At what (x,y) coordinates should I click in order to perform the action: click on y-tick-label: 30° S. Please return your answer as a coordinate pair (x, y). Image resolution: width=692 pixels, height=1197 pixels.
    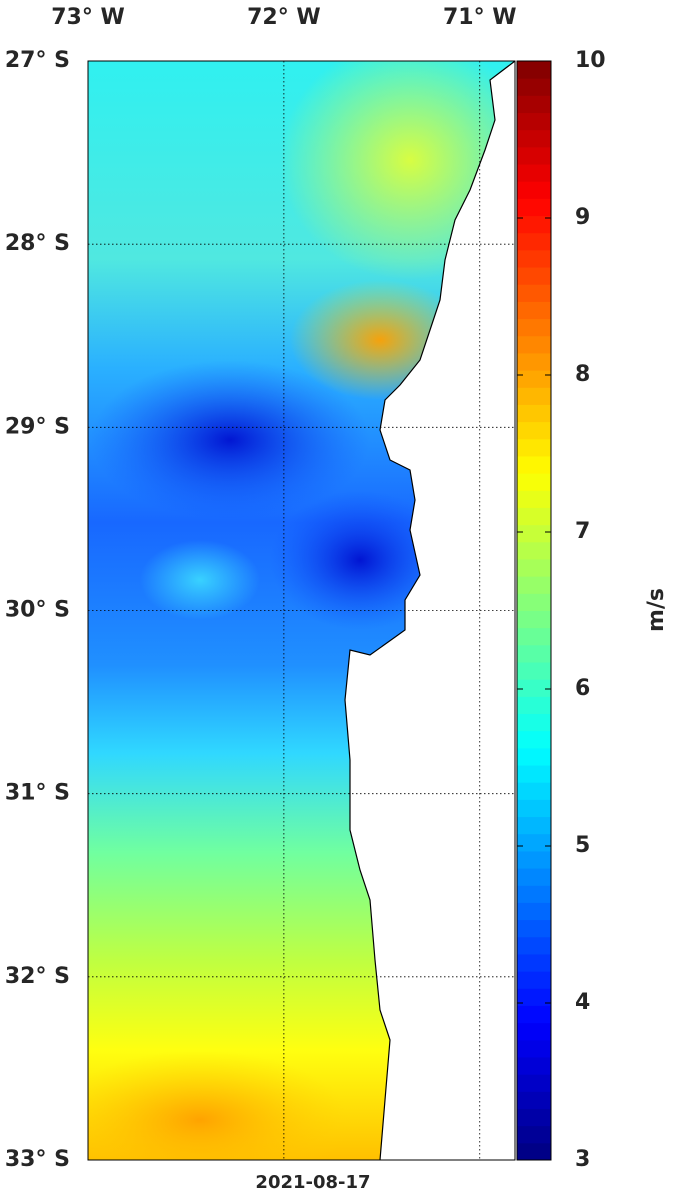
    Looking at the image, I should click on (37, 610).